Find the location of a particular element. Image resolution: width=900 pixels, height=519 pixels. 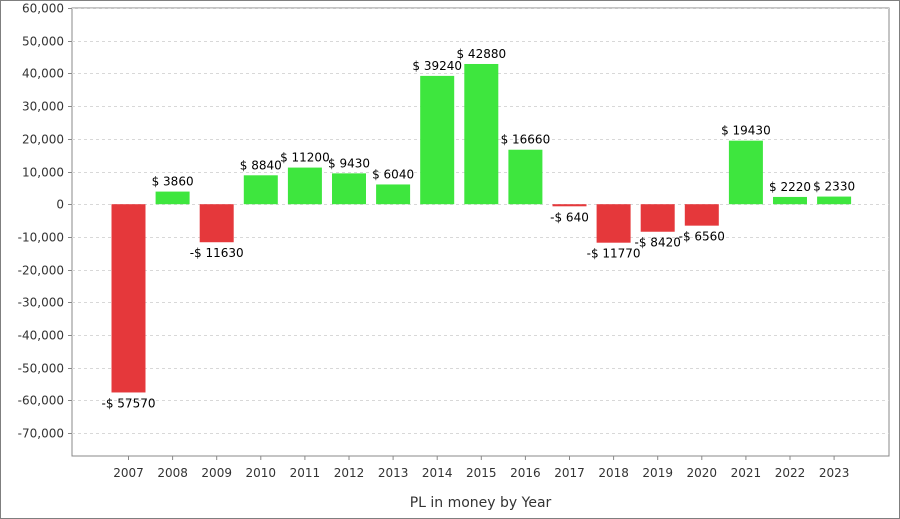

data-label: $ 6040 is located at coordinates (393, 174).